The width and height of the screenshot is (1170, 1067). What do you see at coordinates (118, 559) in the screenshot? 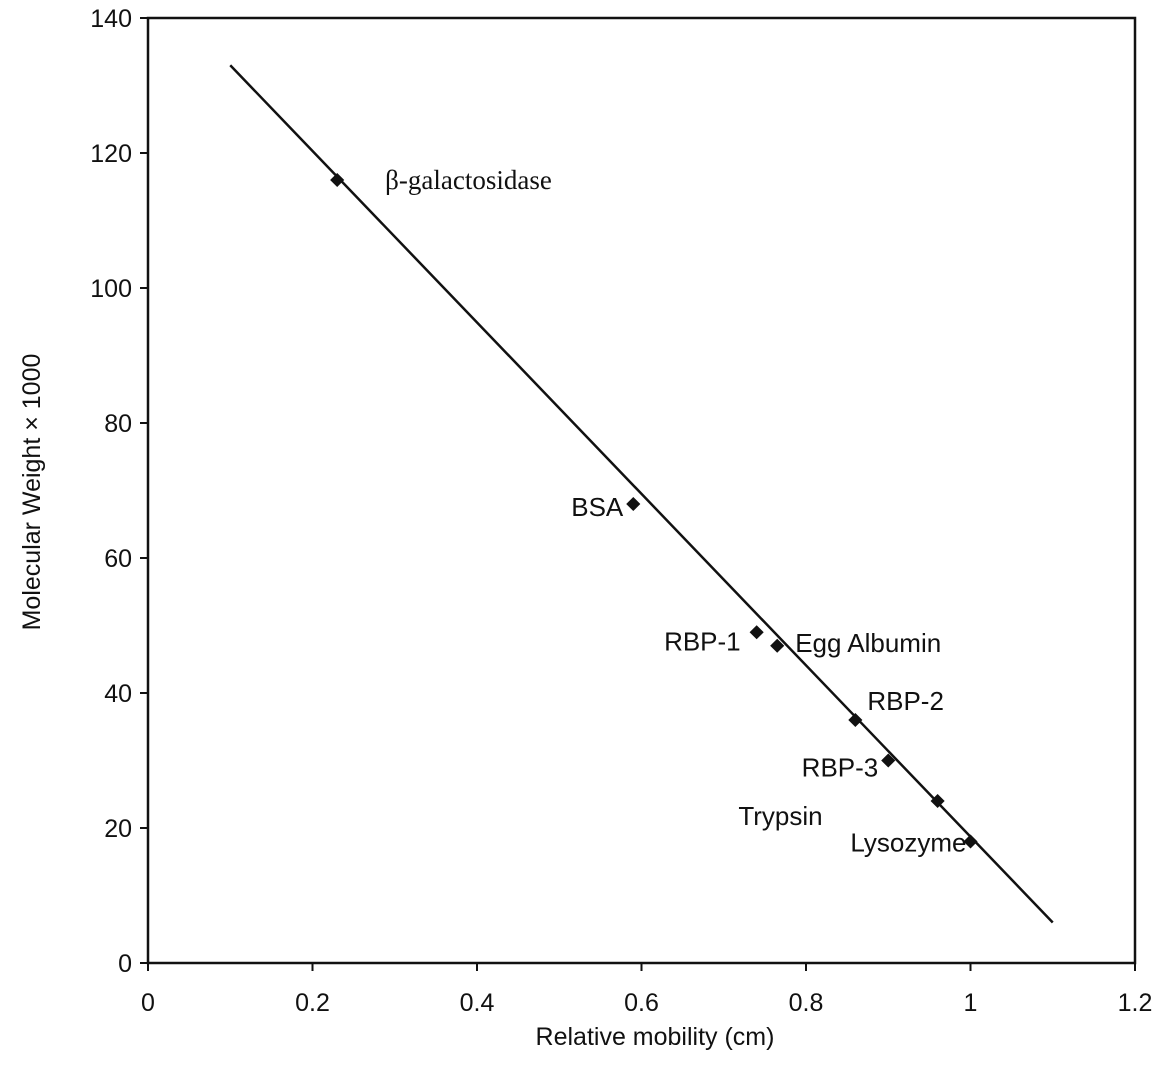
I see `y-tick-label: 60` at bounding box center [118, 559].